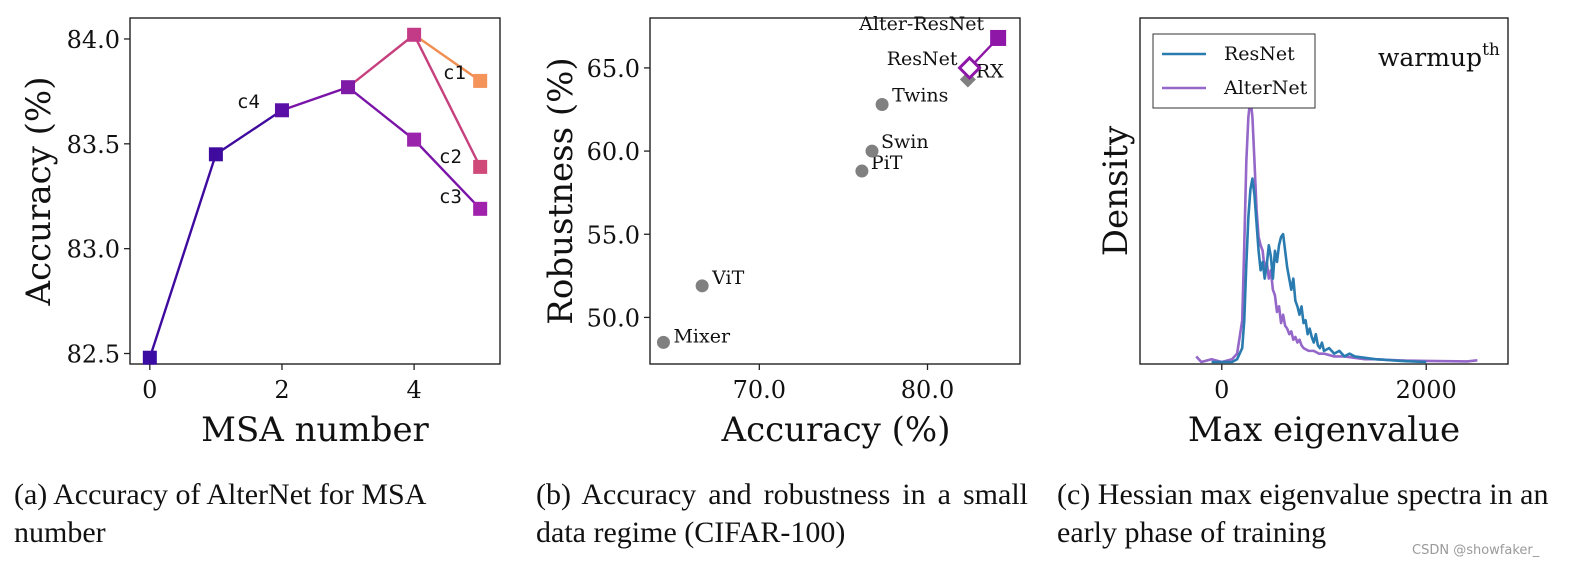 This screenshot has width=1572, height=570. I want to click on warmup-annotation: warmupth, so click(1439, 56).